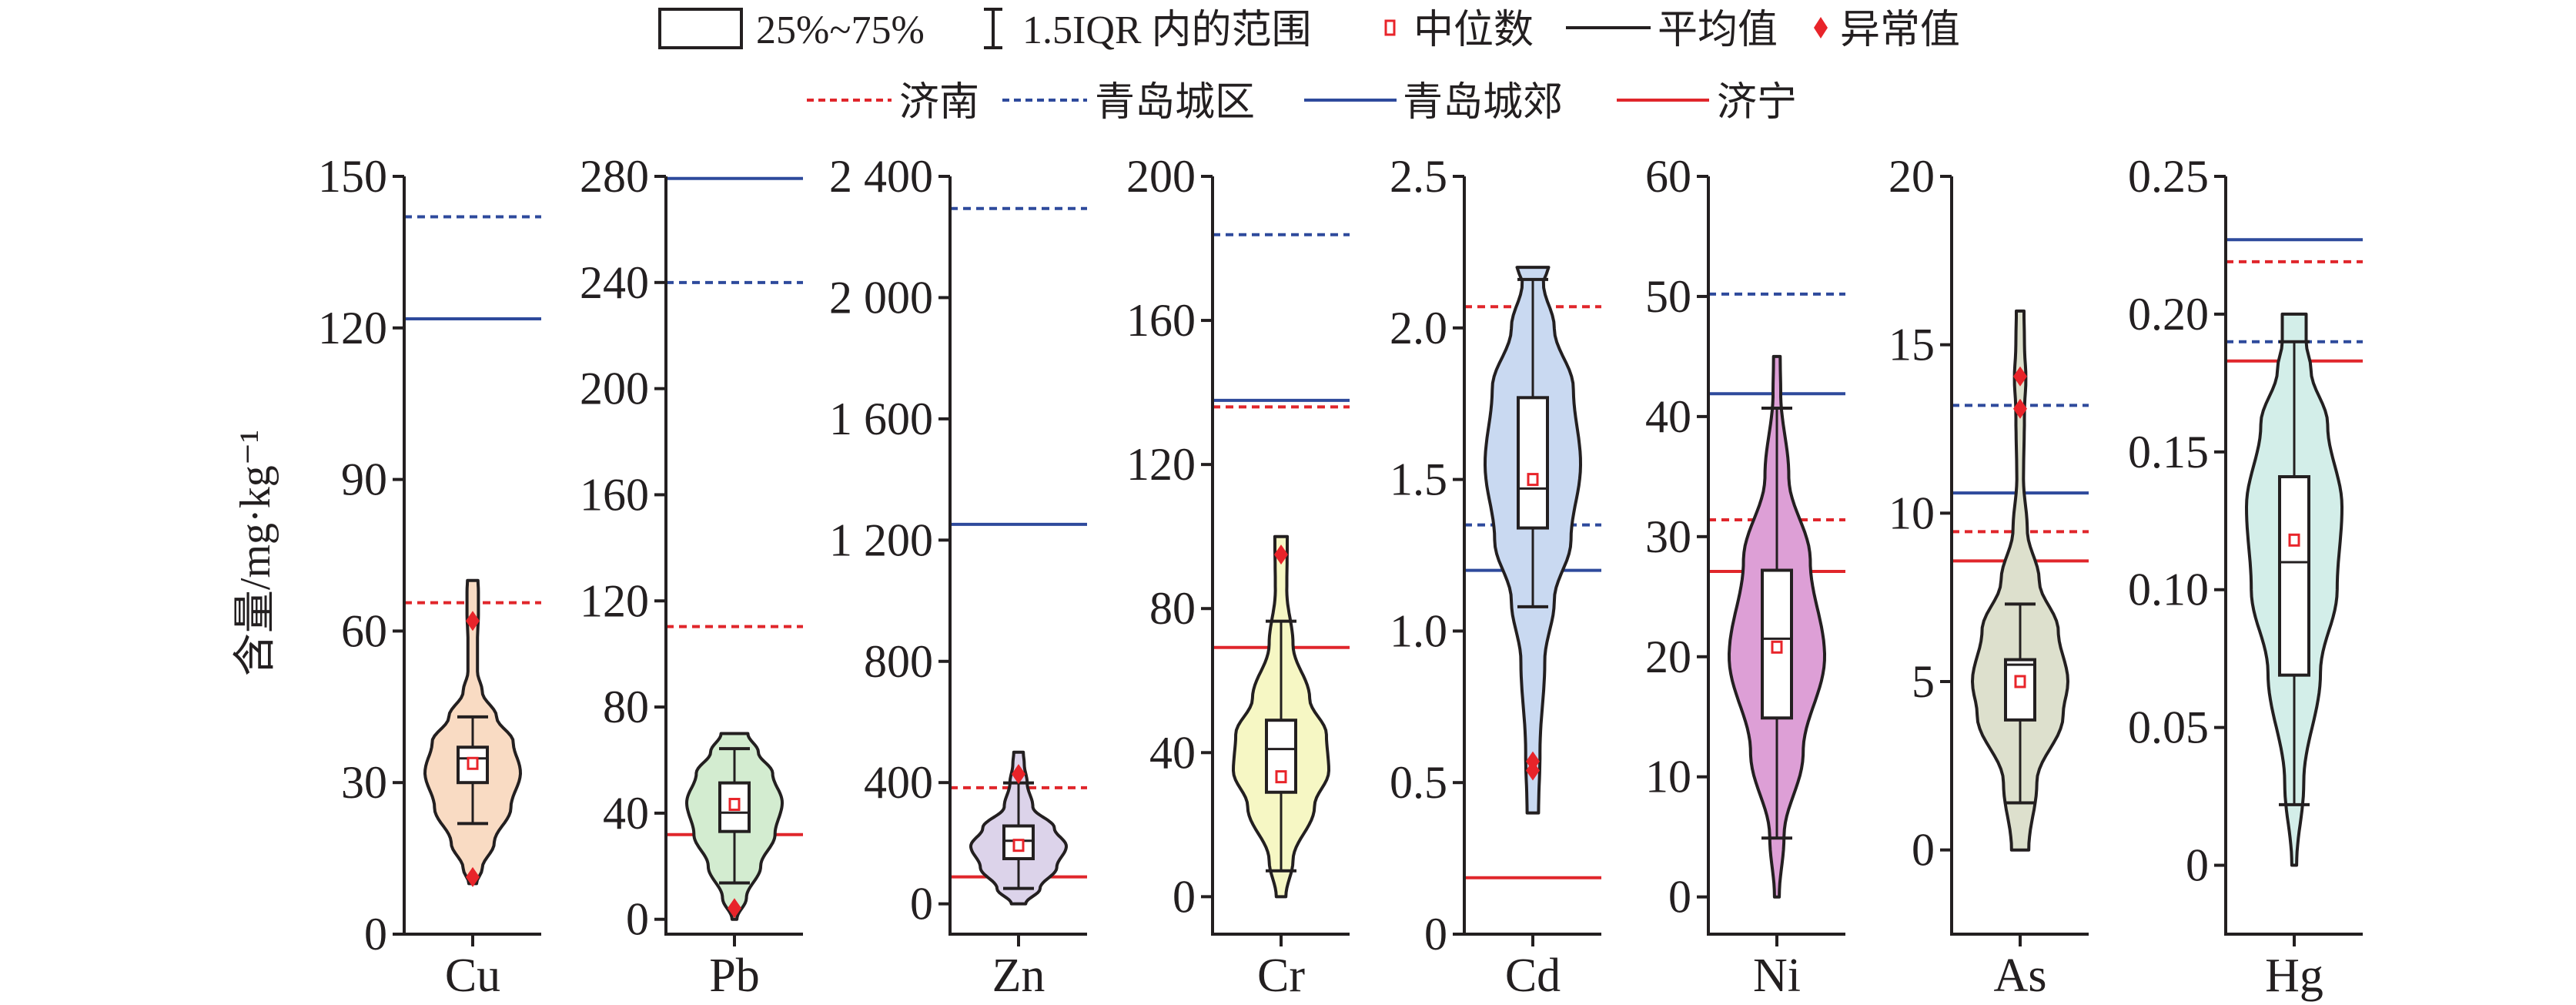 The image size is (2576, 1005). What do you see at coordinates (939, 103) in the screenshot?
I see `legend-jinan-label: 济南` at bounding box center [939, 103].